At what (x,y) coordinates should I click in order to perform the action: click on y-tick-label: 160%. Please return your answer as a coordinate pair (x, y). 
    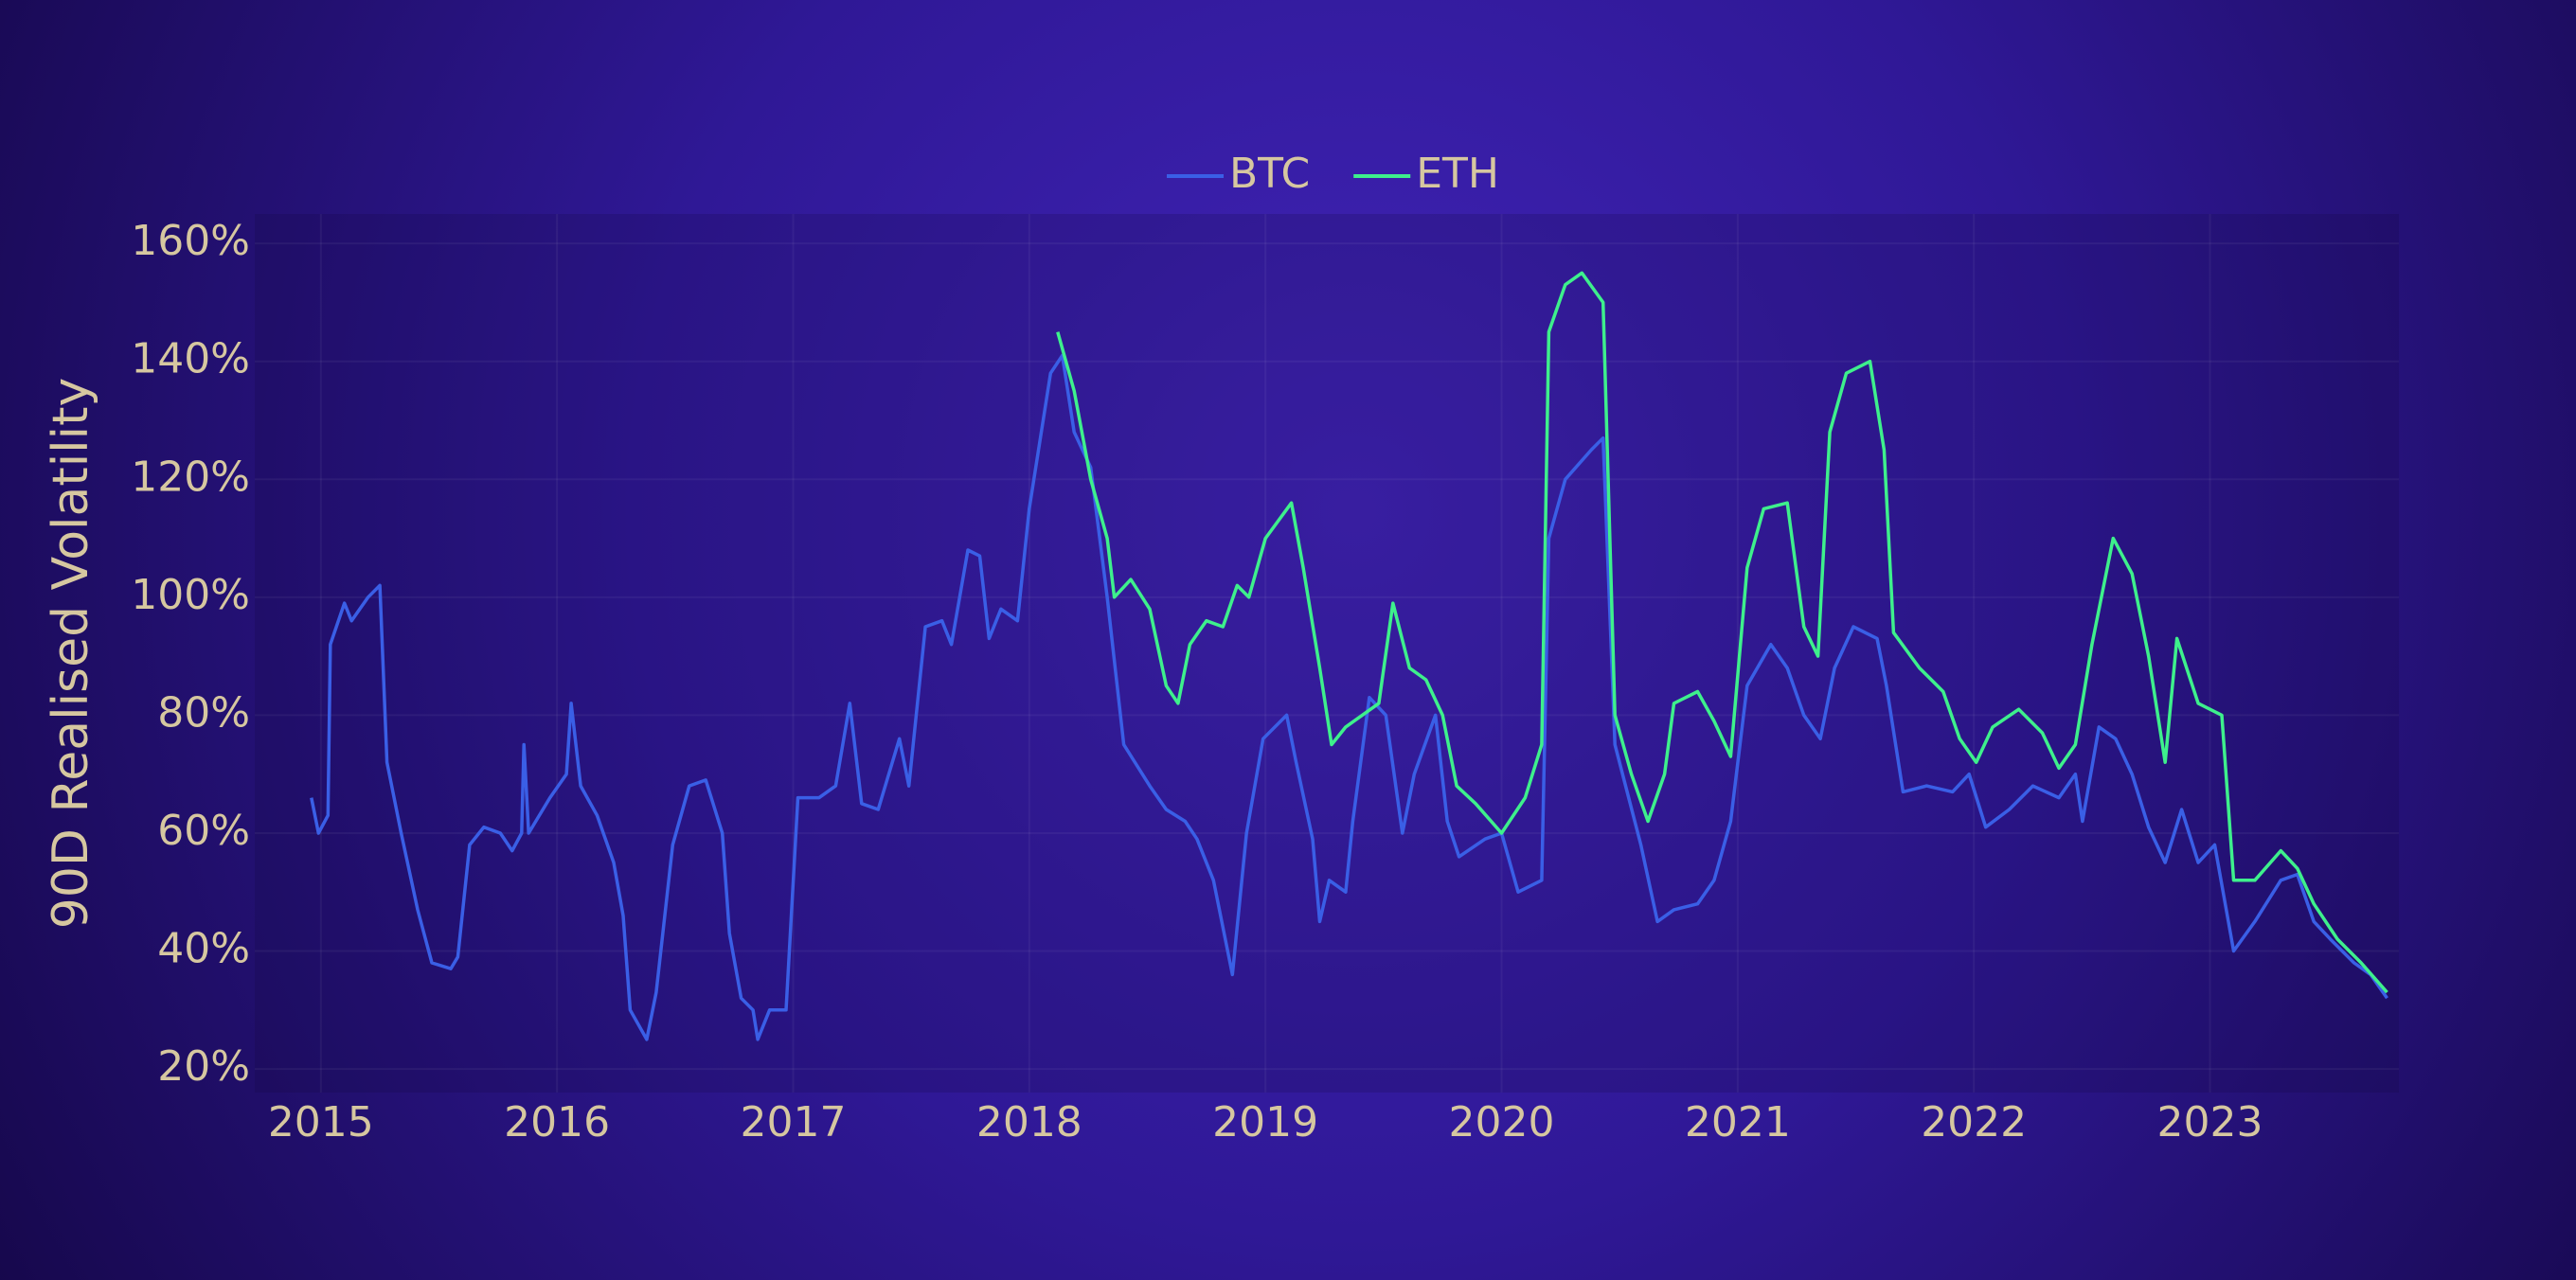
    Looking at the image, I should click on (190, 241).